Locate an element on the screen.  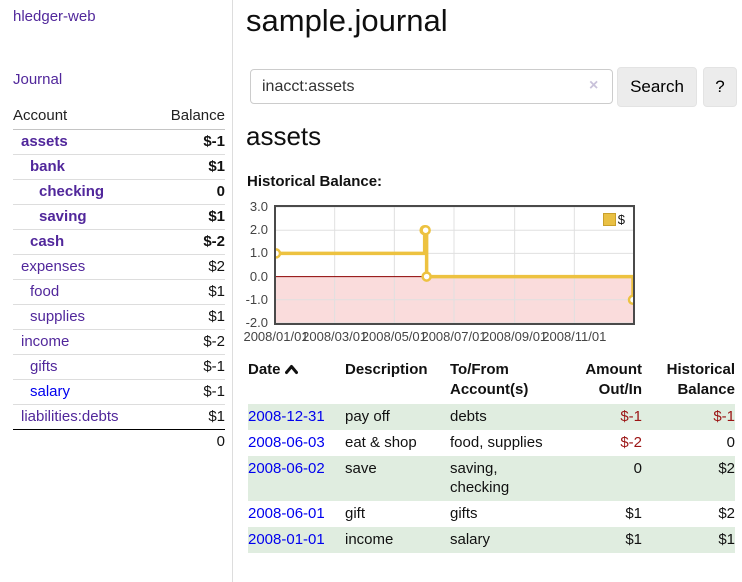
account-link-gifts: gifts is located at coordinates (44, 366).